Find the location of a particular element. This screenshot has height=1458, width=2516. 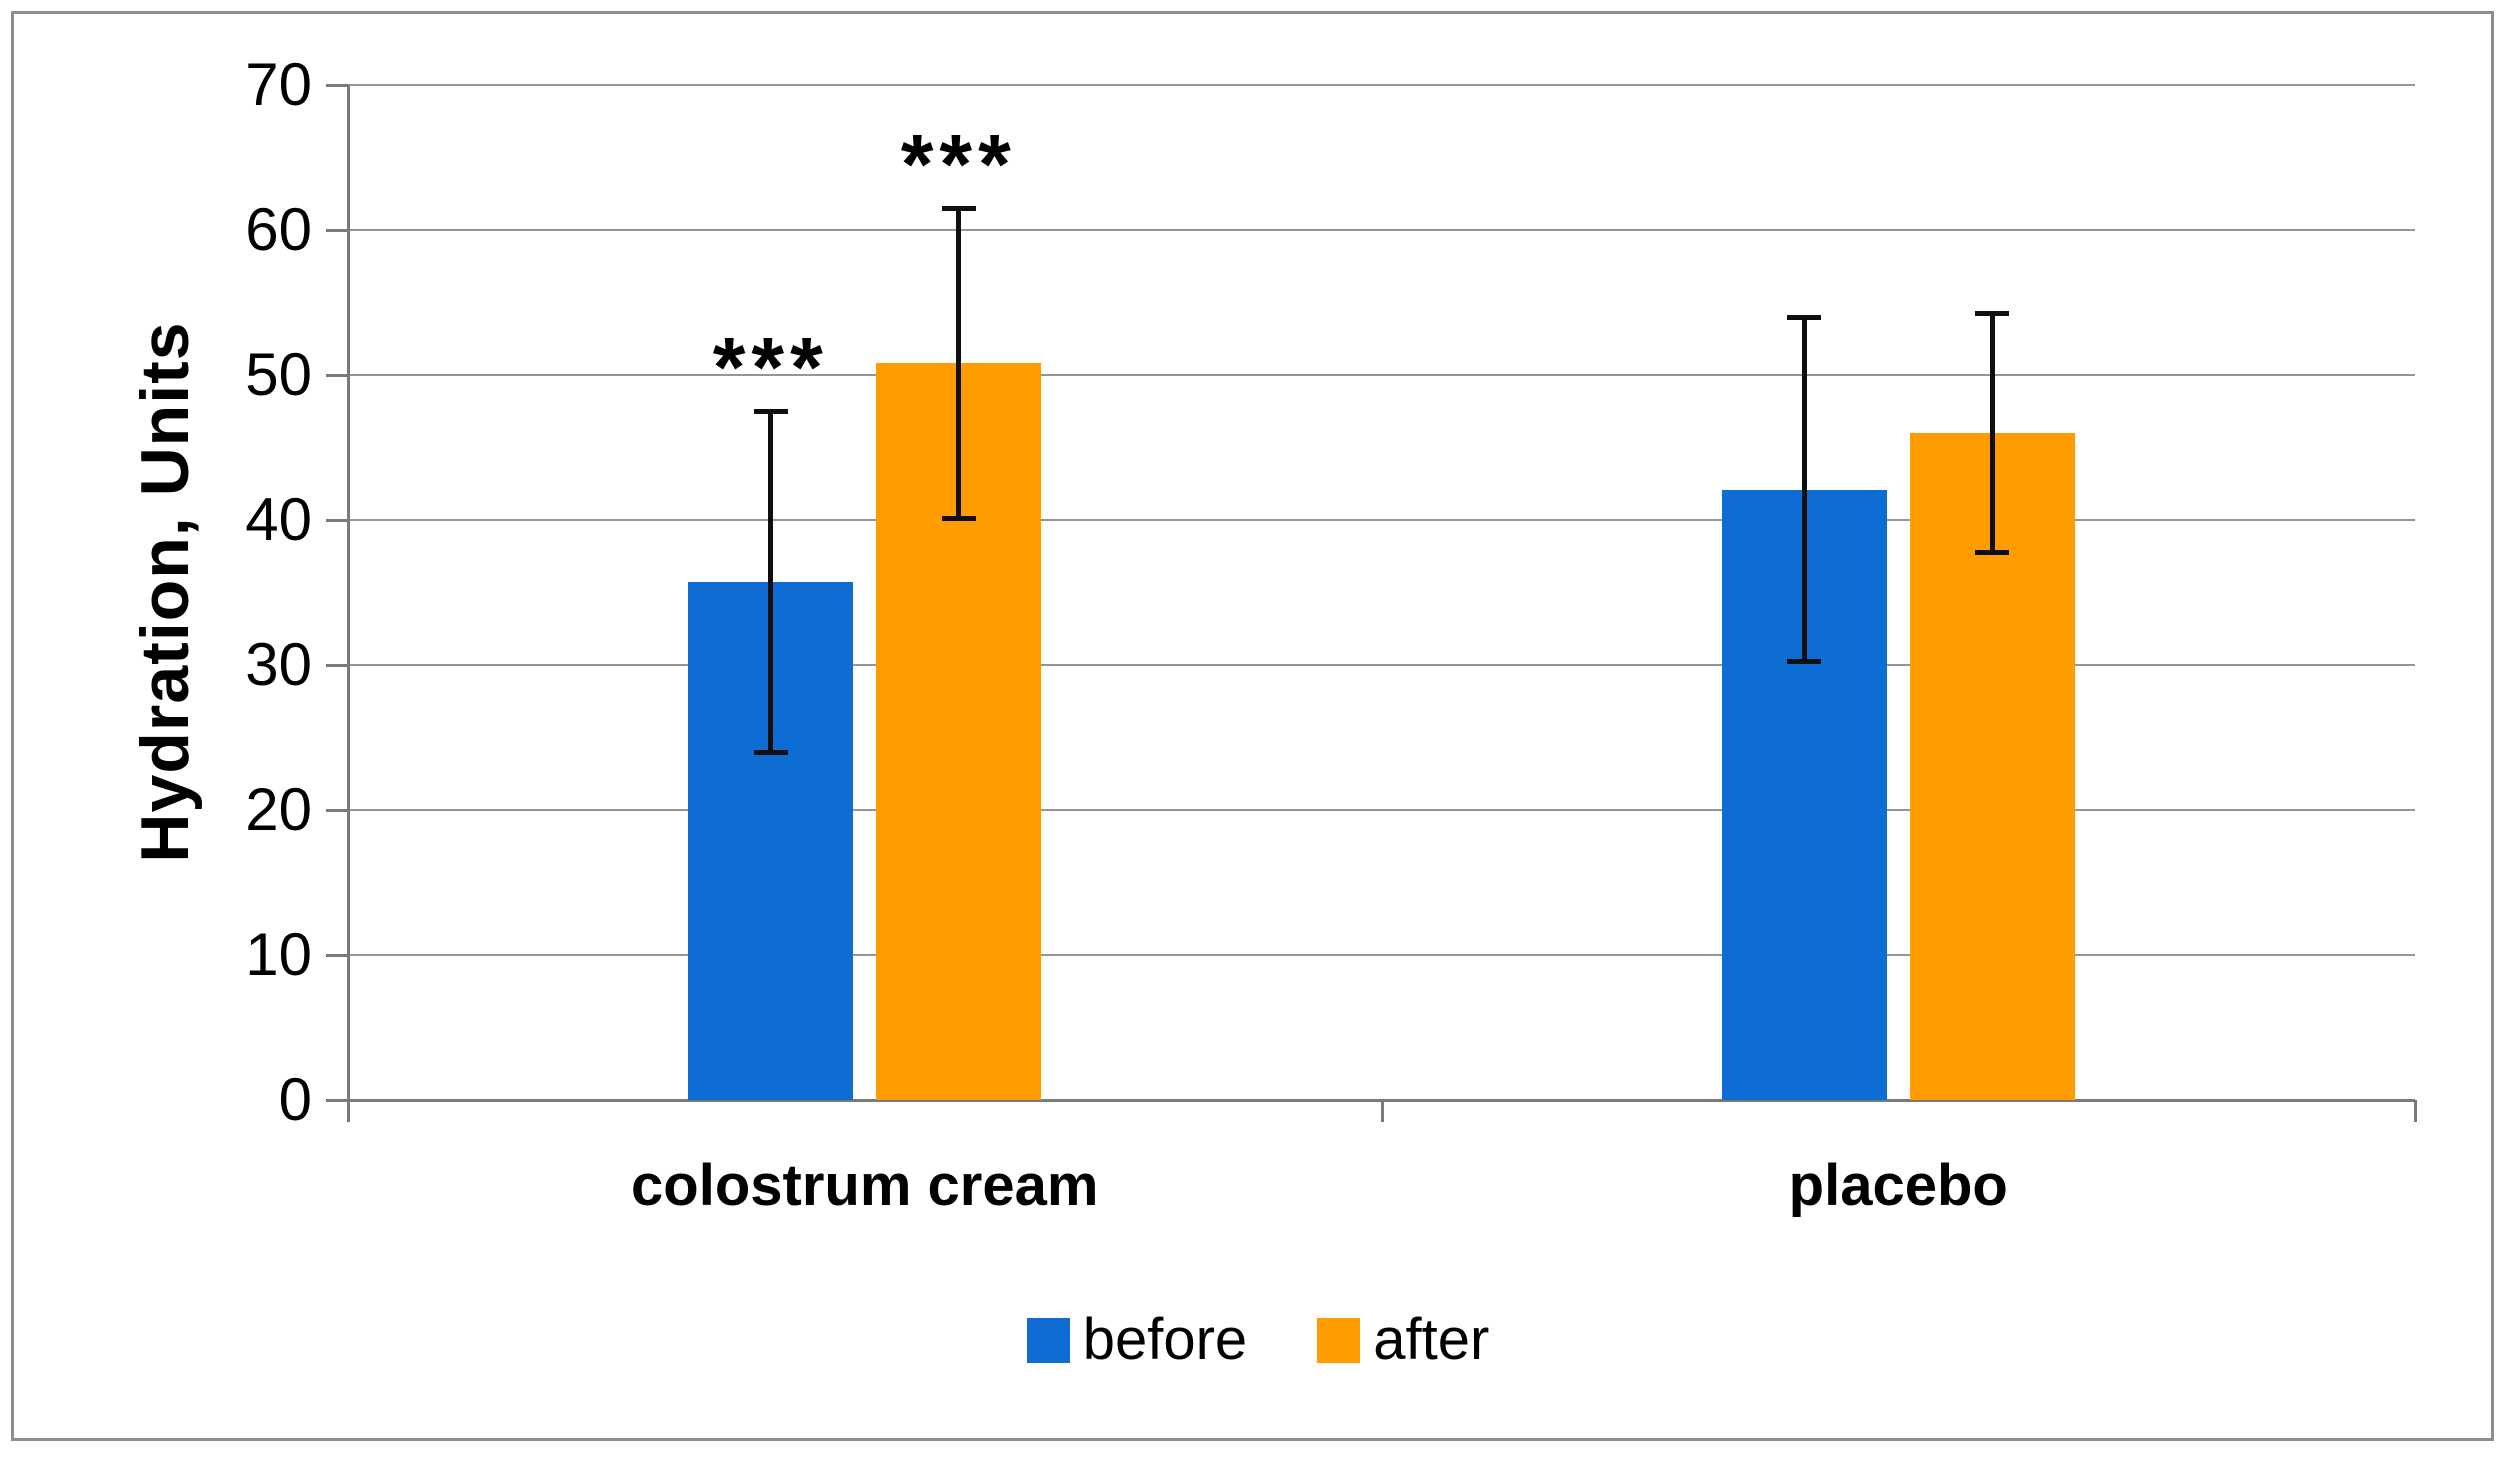

legend-swatch-before is located at coordinates (1048, 1340).